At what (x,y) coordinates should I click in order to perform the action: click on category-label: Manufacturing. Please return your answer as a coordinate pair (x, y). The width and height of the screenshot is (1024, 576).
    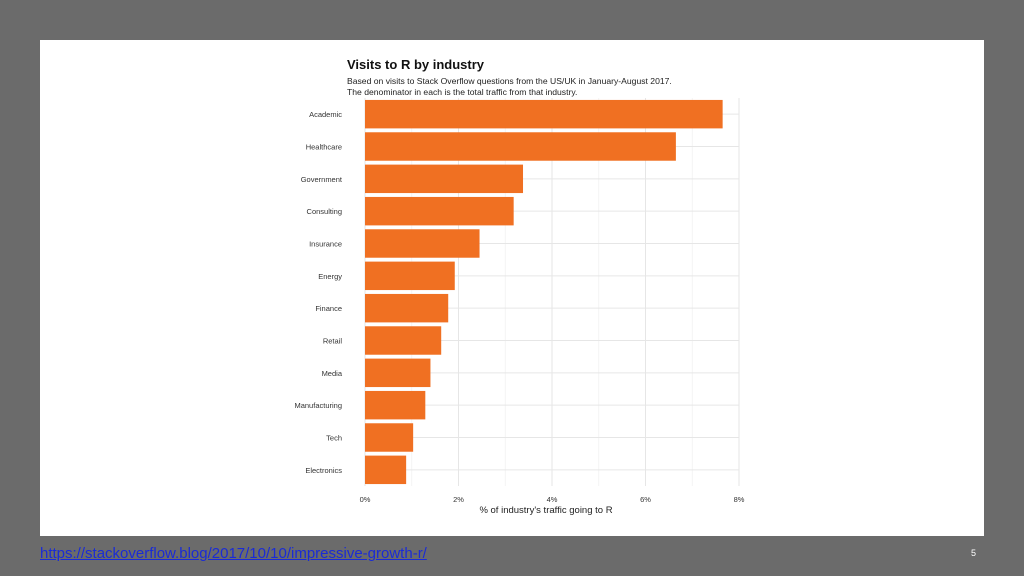
    Looking at the image, I should click on (318, 405).